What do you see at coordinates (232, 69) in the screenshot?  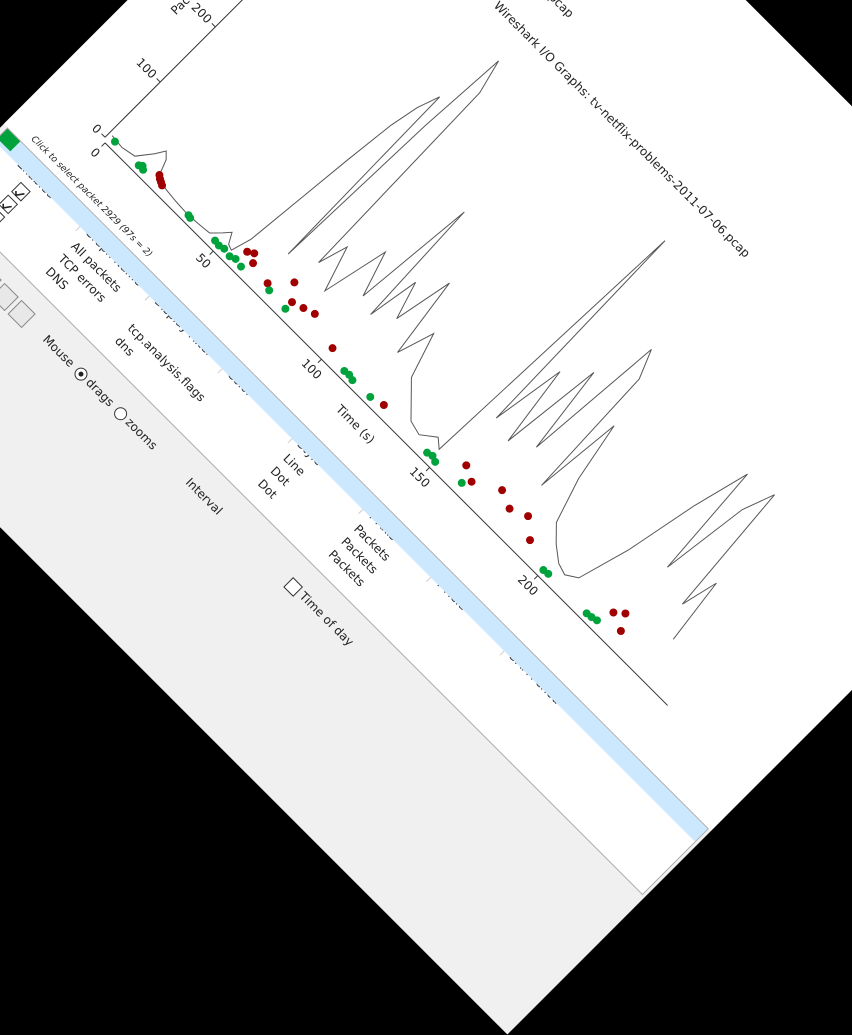 I see `y-axis` at bounding box center [232, 69].